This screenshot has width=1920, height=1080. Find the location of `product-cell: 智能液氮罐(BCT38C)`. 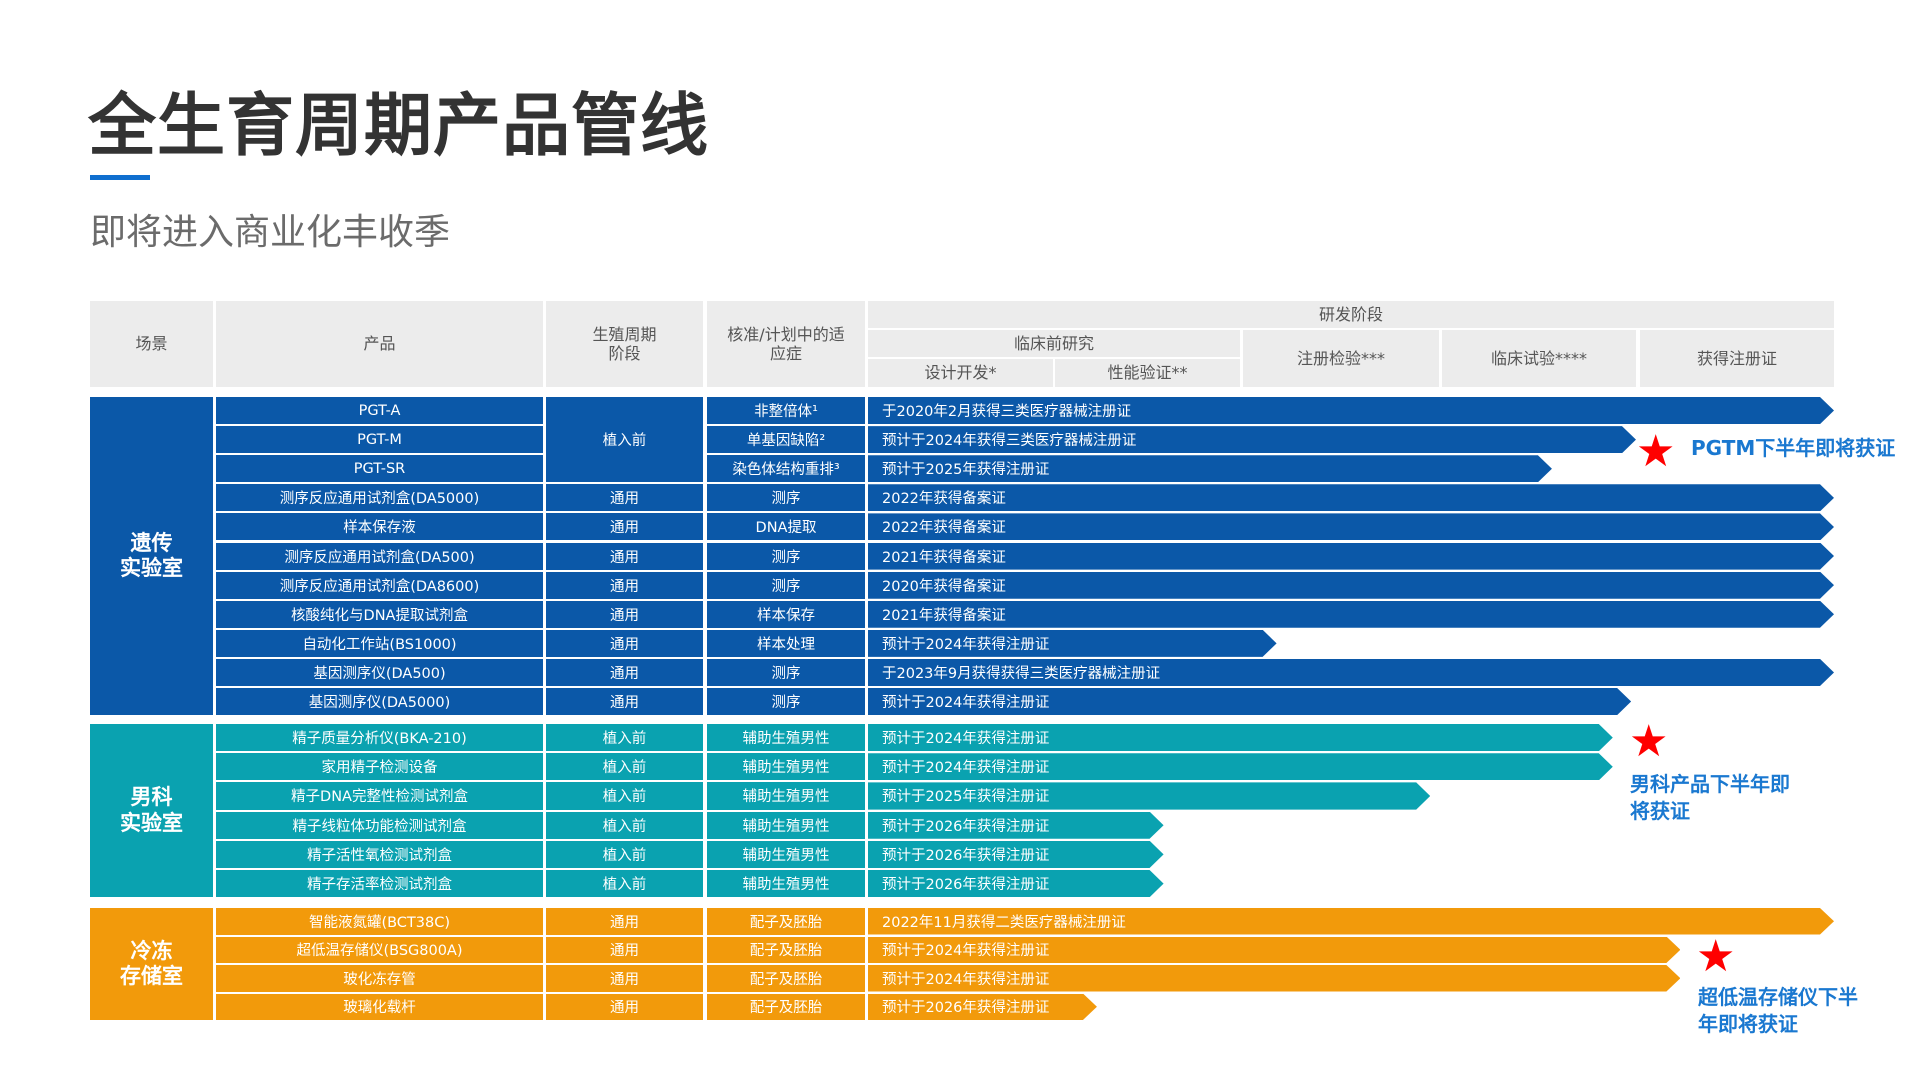

product-cell: 智能液氮罐(BCT38C) is located at coordinates (379, 921).